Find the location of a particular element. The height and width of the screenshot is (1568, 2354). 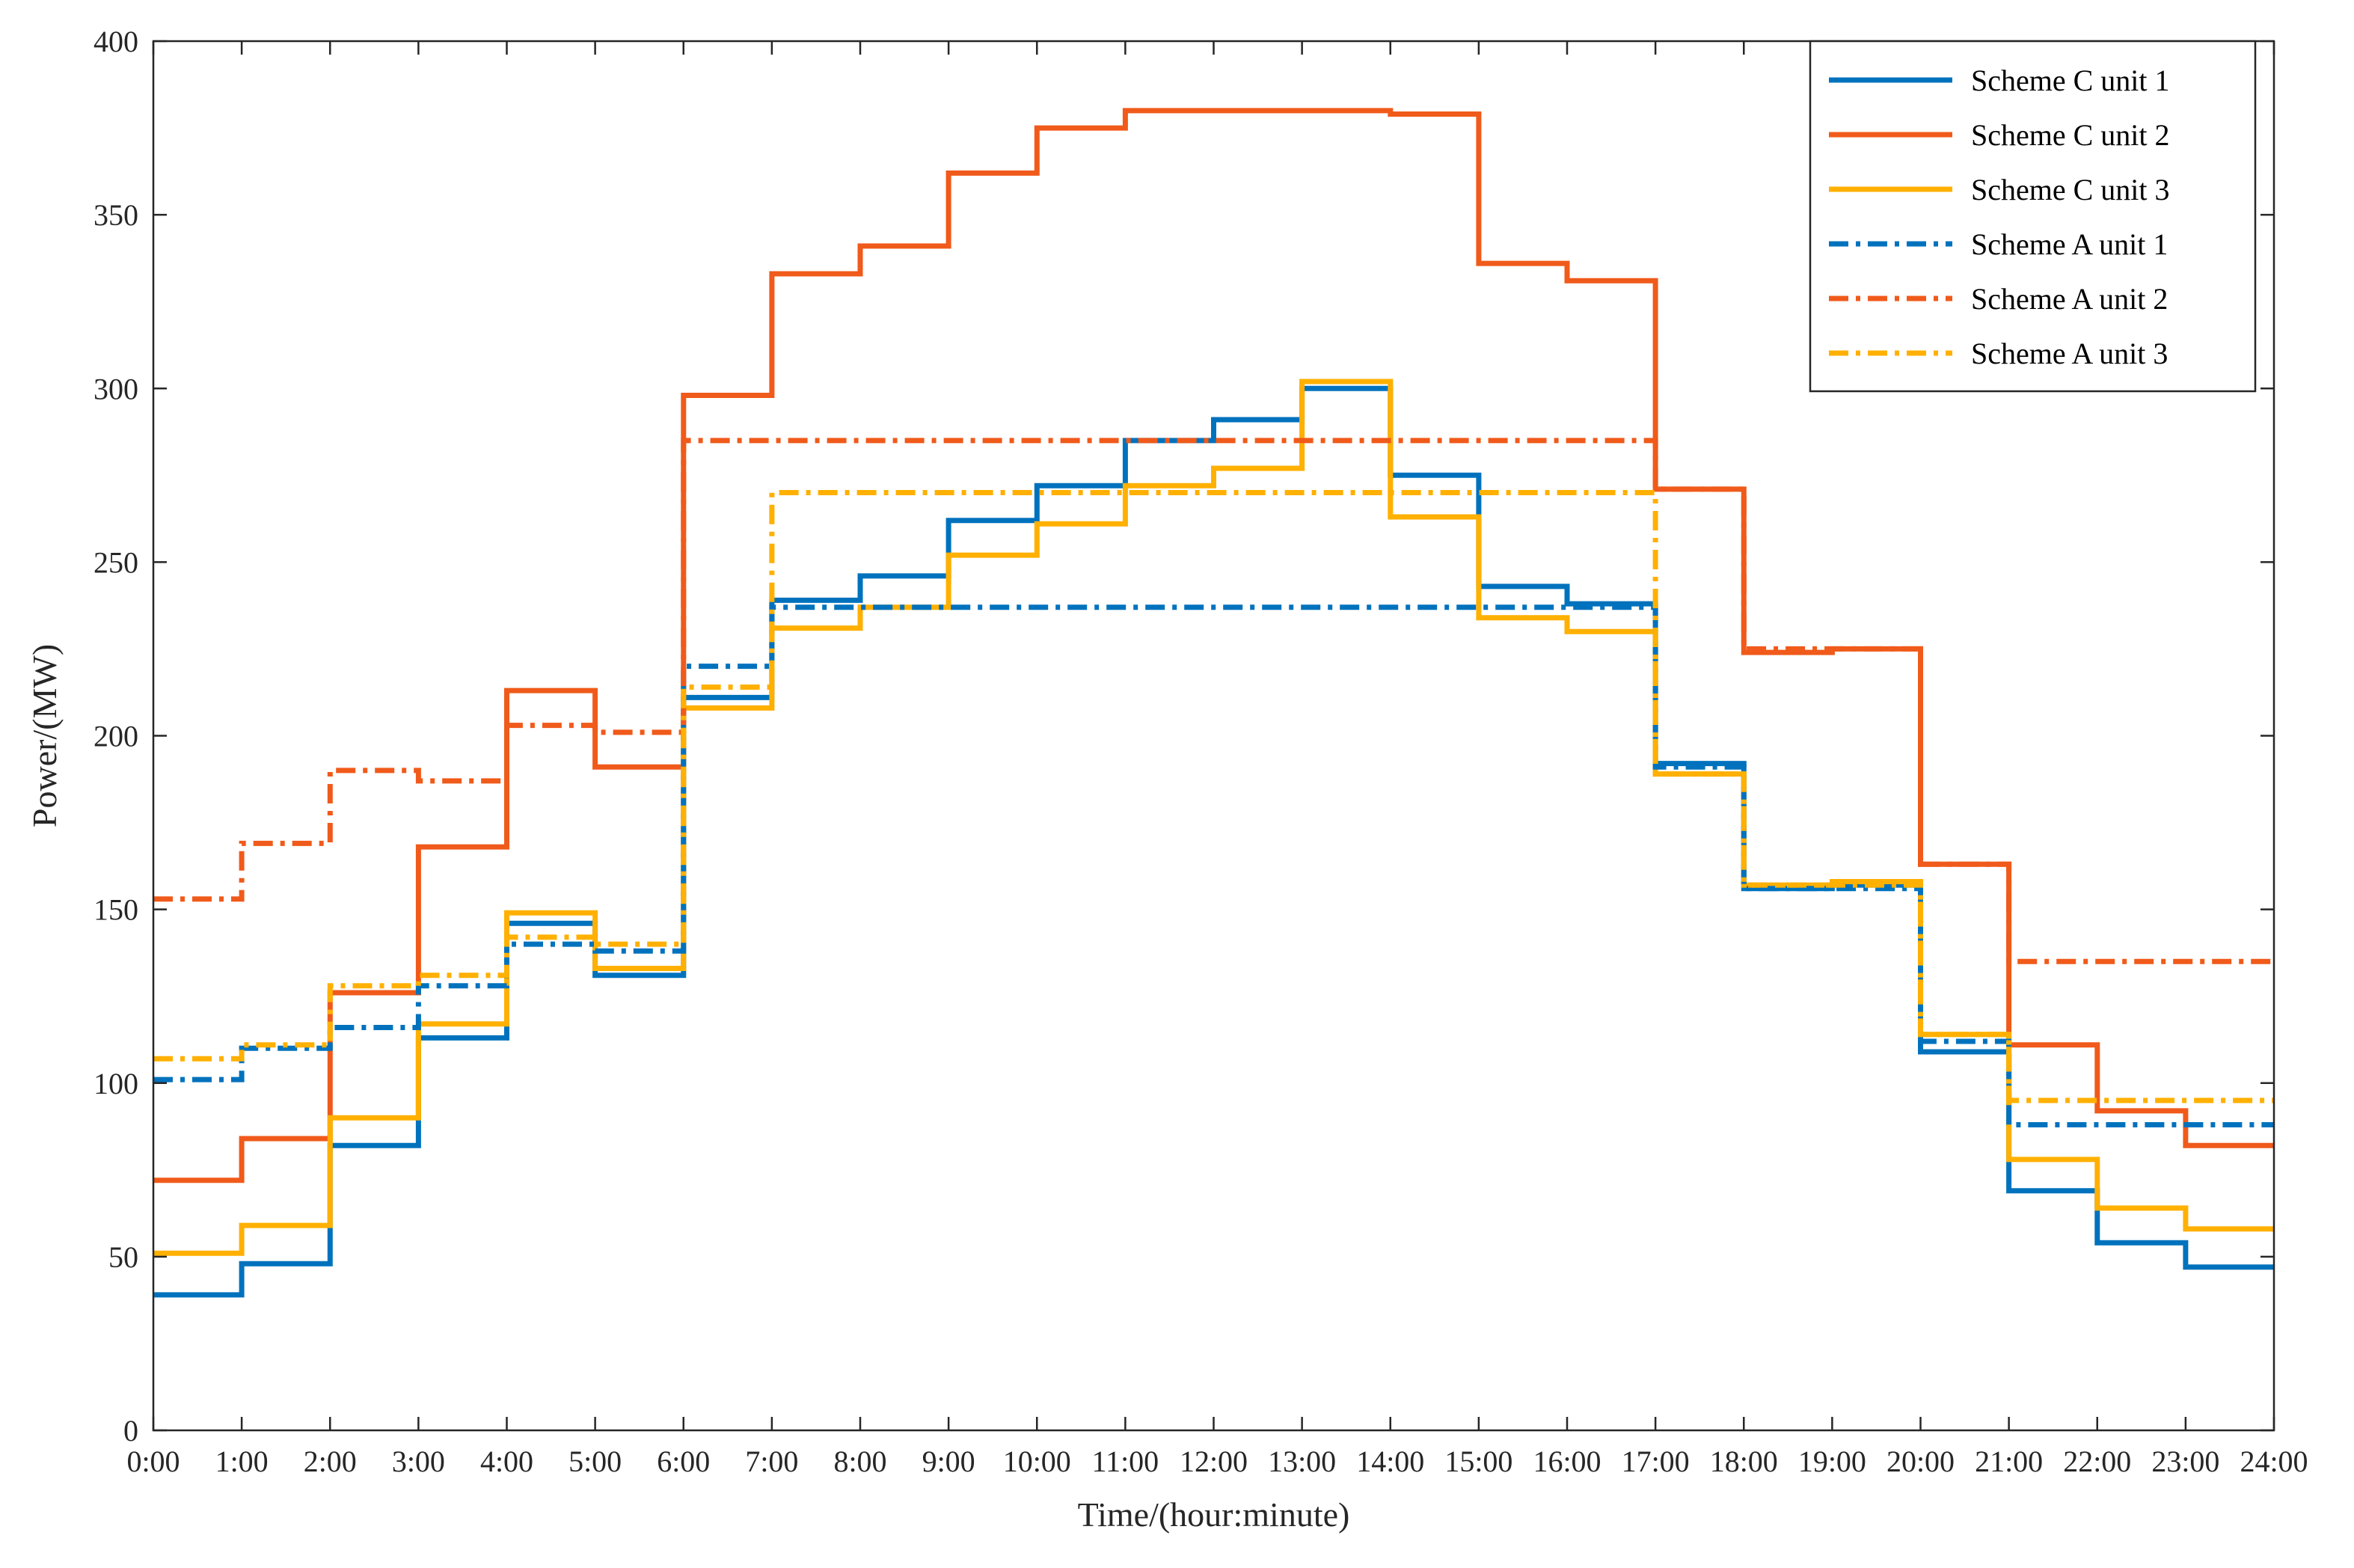

y-tick-label: 300 is located at coordinates (116, 388).